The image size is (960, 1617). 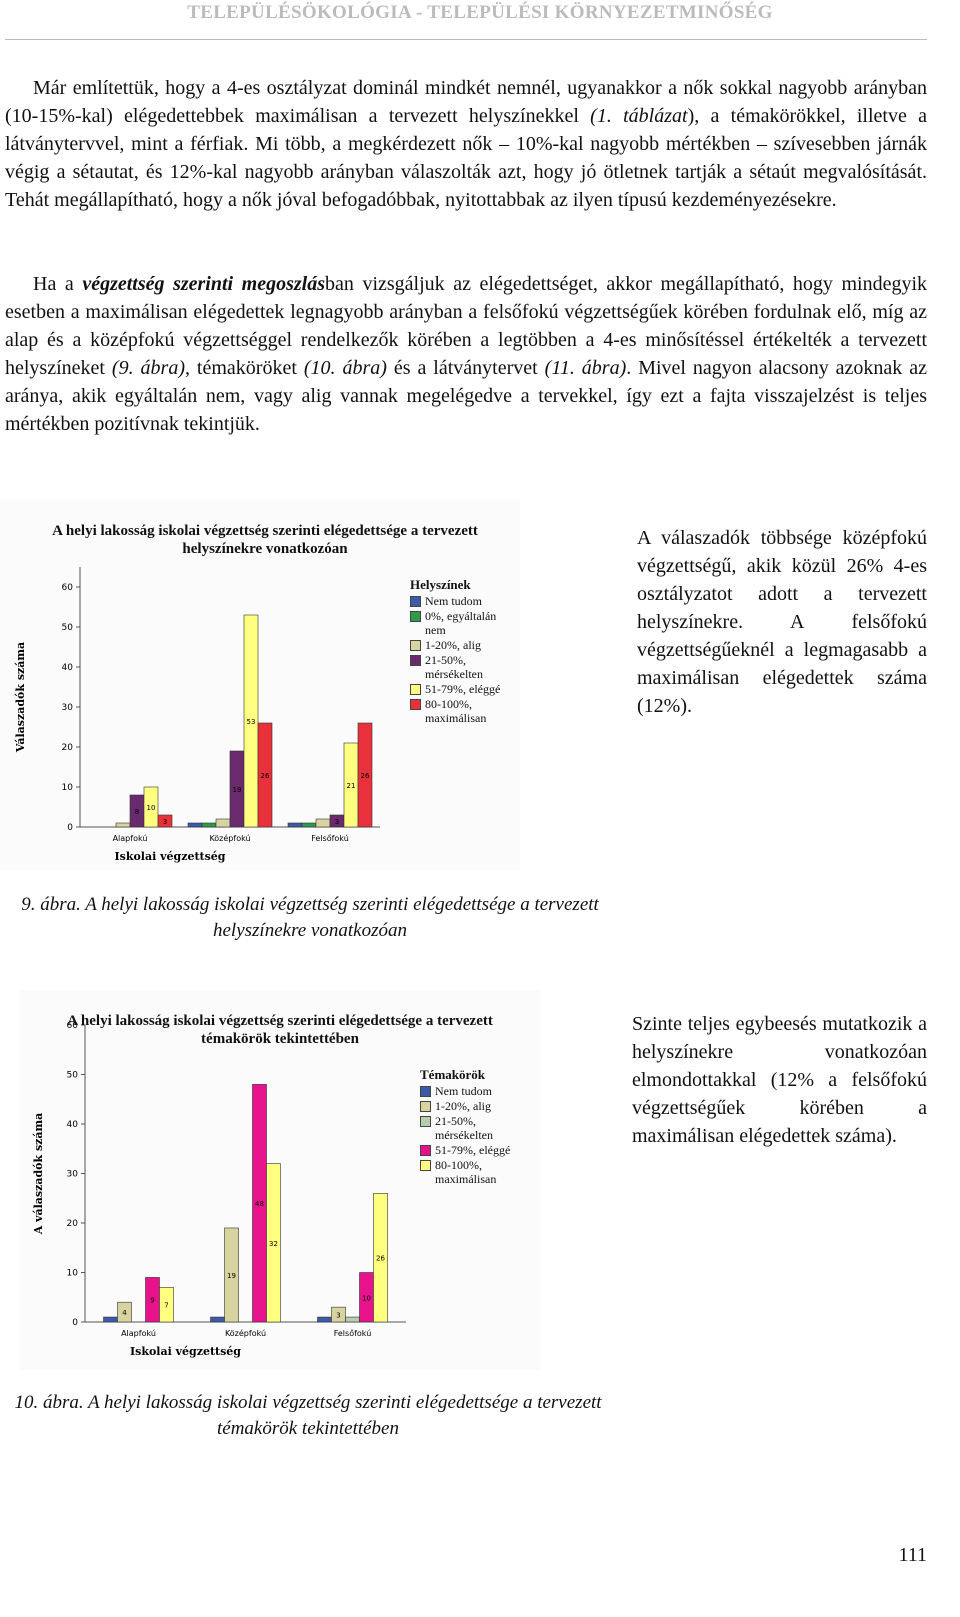 What do you see at coordinates (244, 368) in the screenshot?
I see `text: , témaköröket` at bounding box center [244, 368].